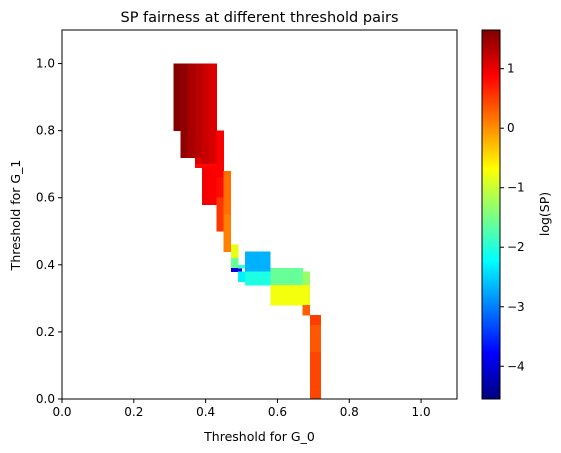 The width and height of the screenshot is (561, 453). Describe the element at coordinates (516, 247) in the screenshot. I see `colorbar-tick-label: −2` at that location.